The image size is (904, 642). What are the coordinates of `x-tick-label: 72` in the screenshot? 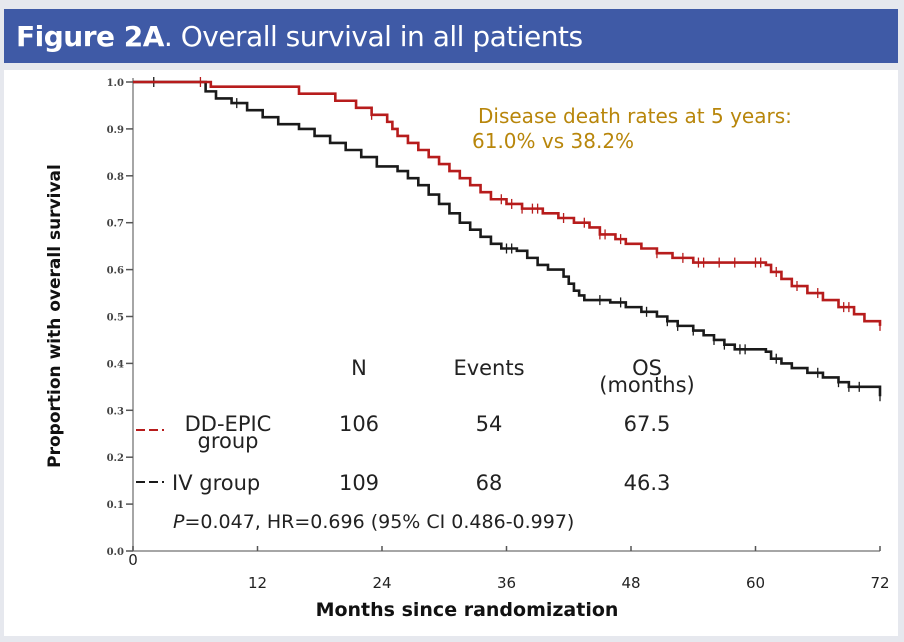 It's located at (879, 583).